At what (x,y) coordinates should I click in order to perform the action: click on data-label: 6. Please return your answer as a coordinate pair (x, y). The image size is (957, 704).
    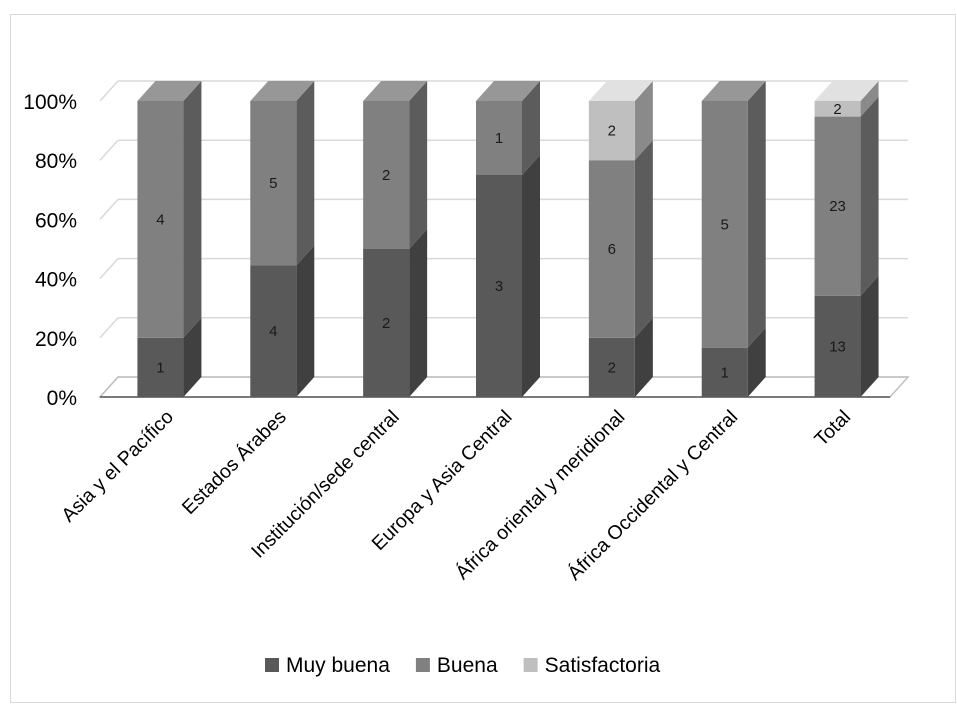
    Looking at the image, I should click on (612, 249).